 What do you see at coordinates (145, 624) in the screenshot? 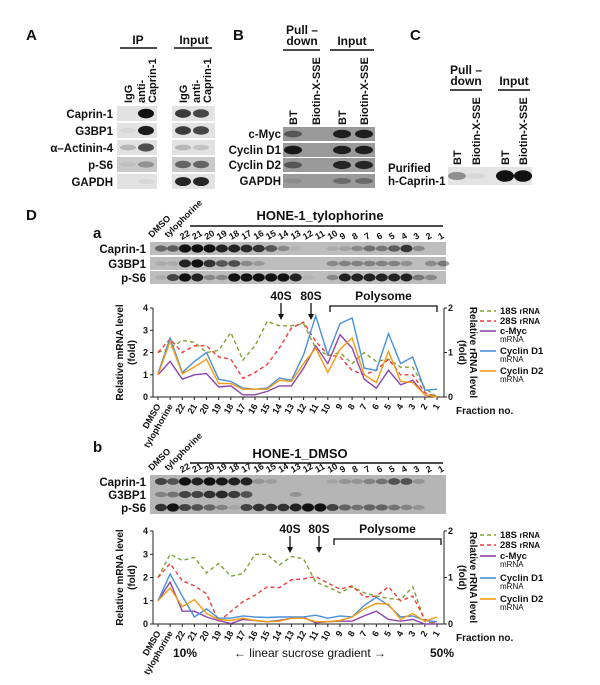
I see `y-tick-label: 0` at bounding box center [145, 624].